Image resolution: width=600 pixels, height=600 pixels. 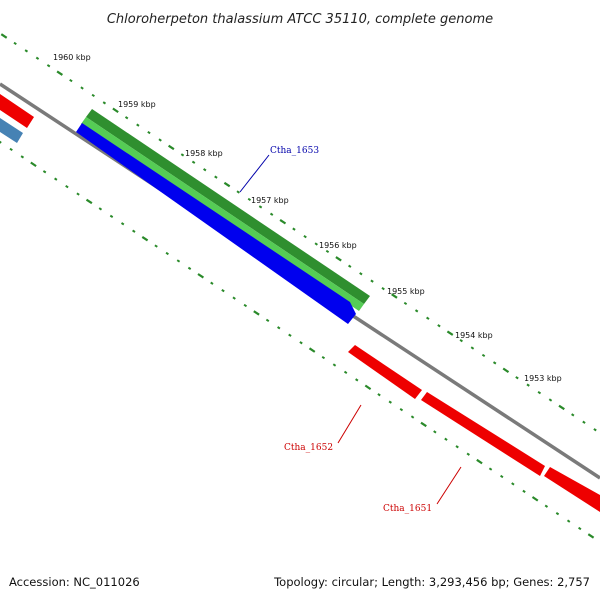 I want to click on accession-text: Accession: NC_011026, so click(x=74, y=582).